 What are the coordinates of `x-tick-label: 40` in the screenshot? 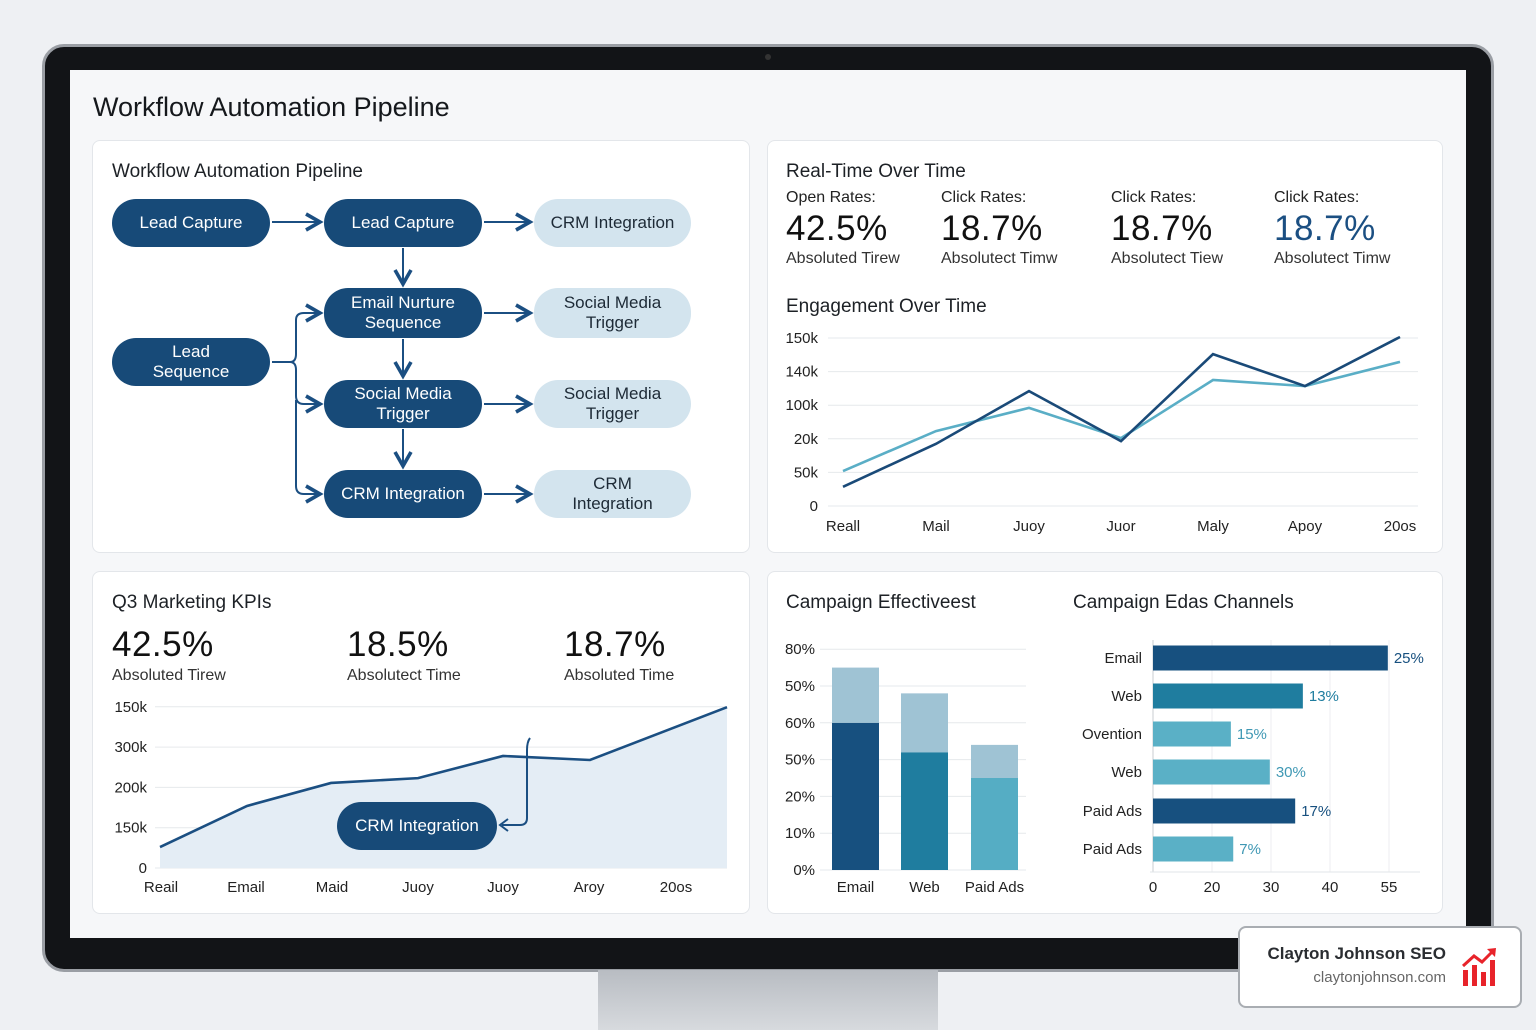 It's located at (1330, 887).